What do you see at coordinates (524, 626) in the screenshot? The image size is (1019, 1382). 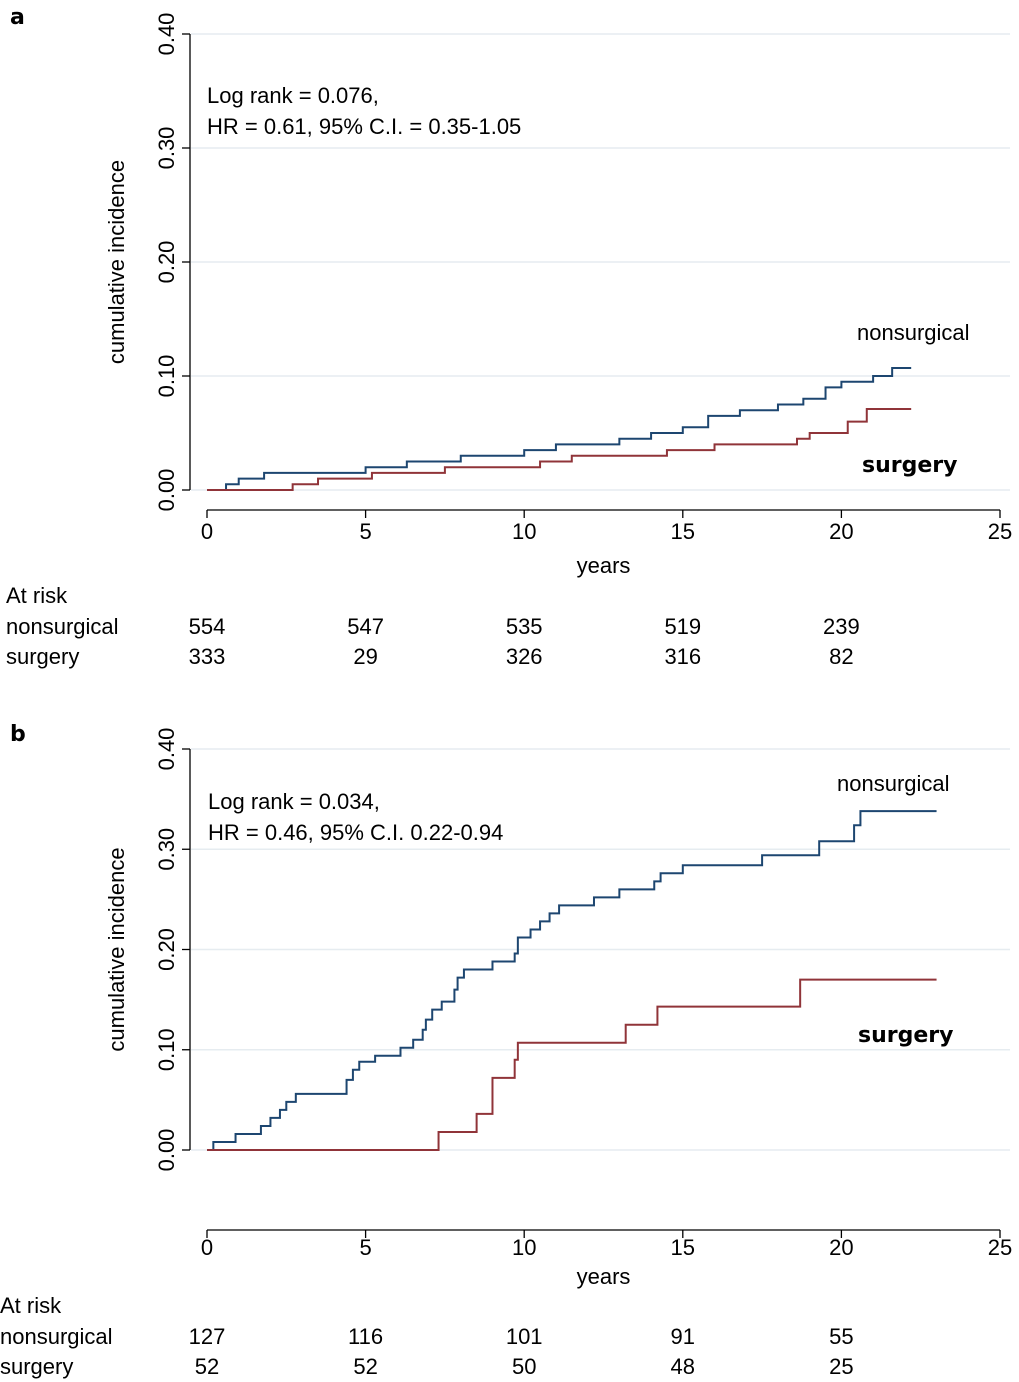 I see `at-risk-value: 535` at bounding box center [524, 626].